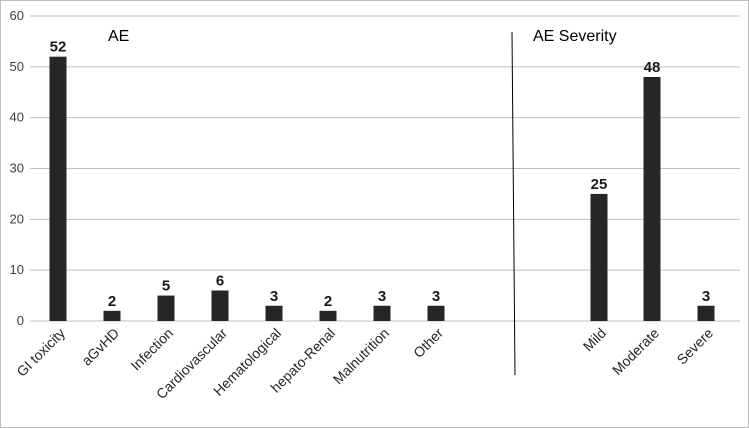 This screenshot has height=428, width=749. I want to click on x-tick-label: Other, so click(428, 343).